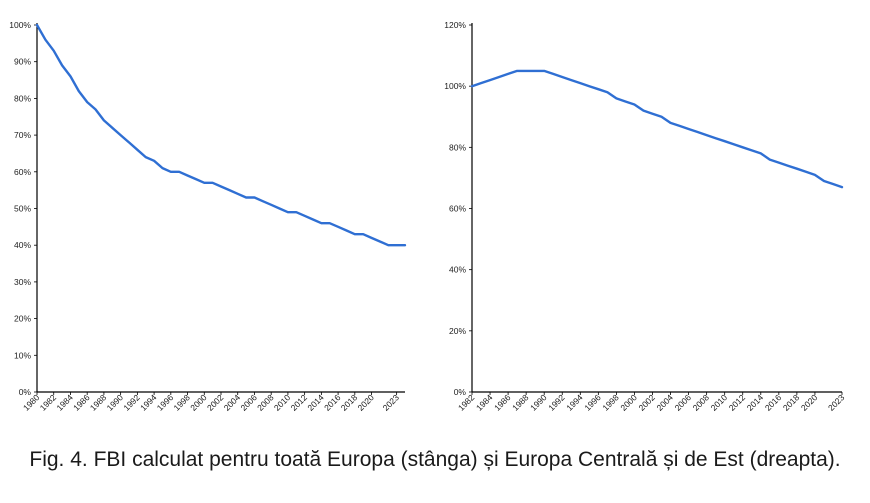 The image size is (870, 503). Describe the element at coordinates (683, 402) in the screenshot. I see `right-x-tick-label: 2006` at that location.